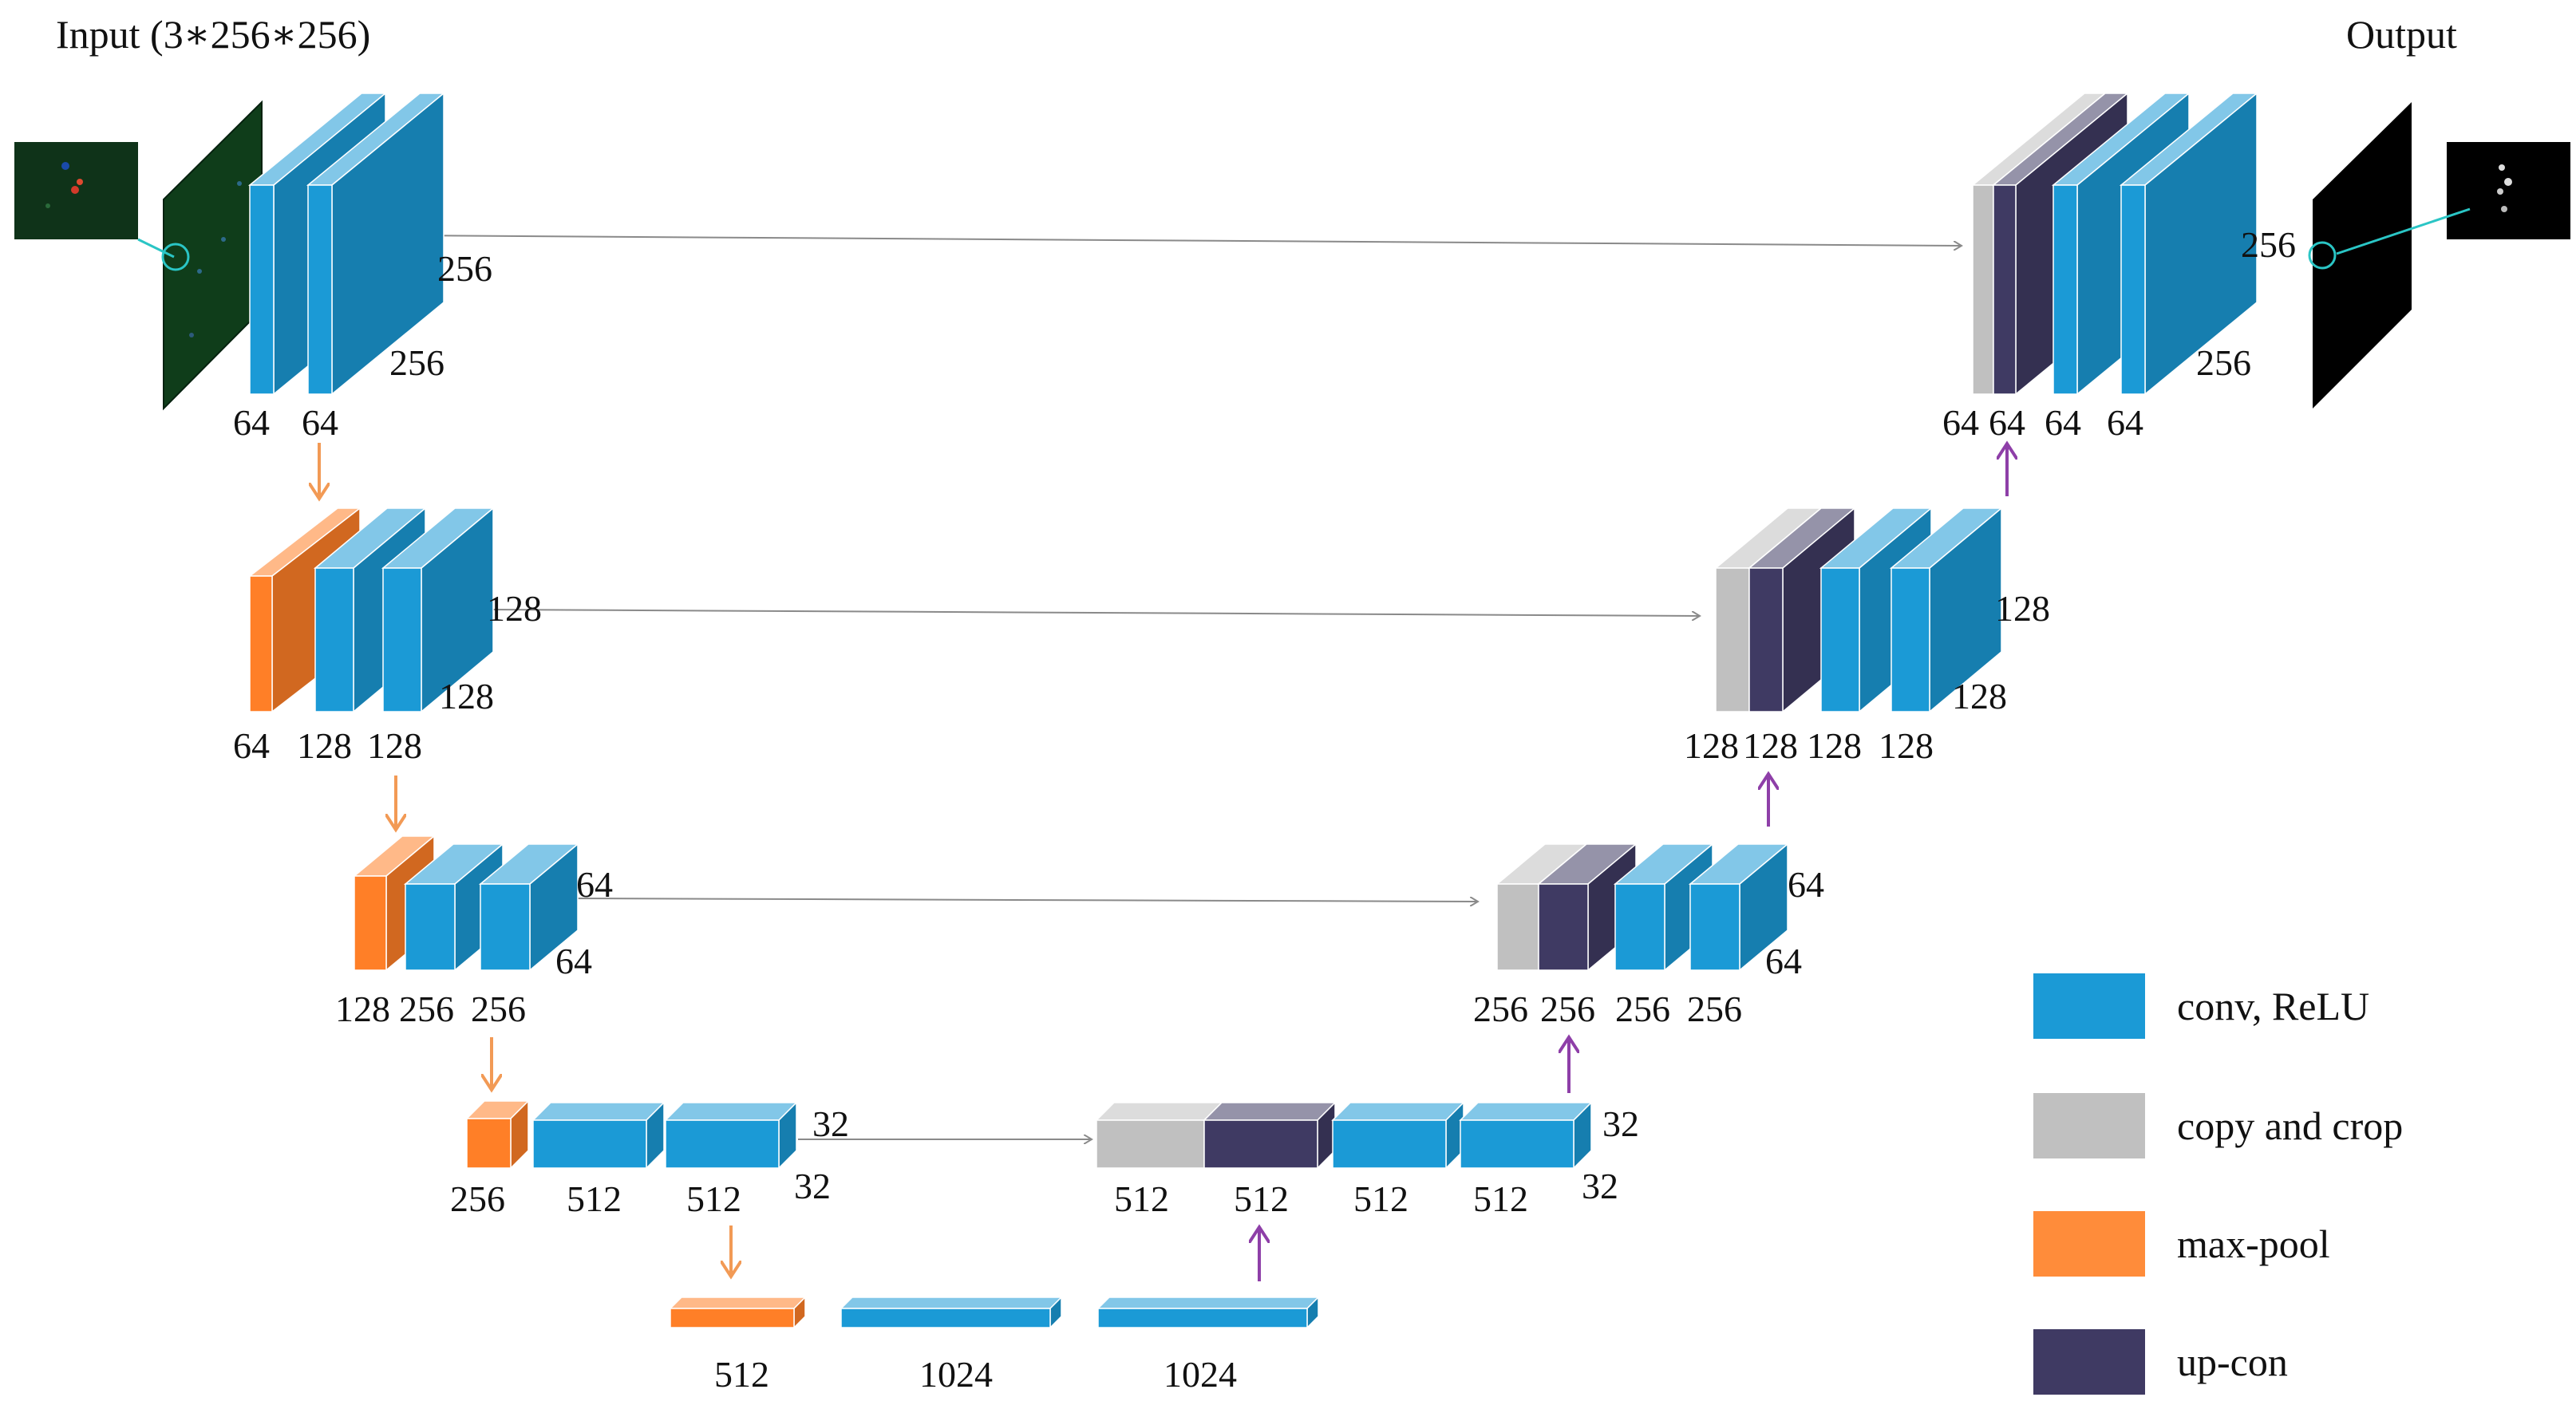 The image size is (2576, 1409). I want to click on label-d2-w: 128, so click(1979, 696).